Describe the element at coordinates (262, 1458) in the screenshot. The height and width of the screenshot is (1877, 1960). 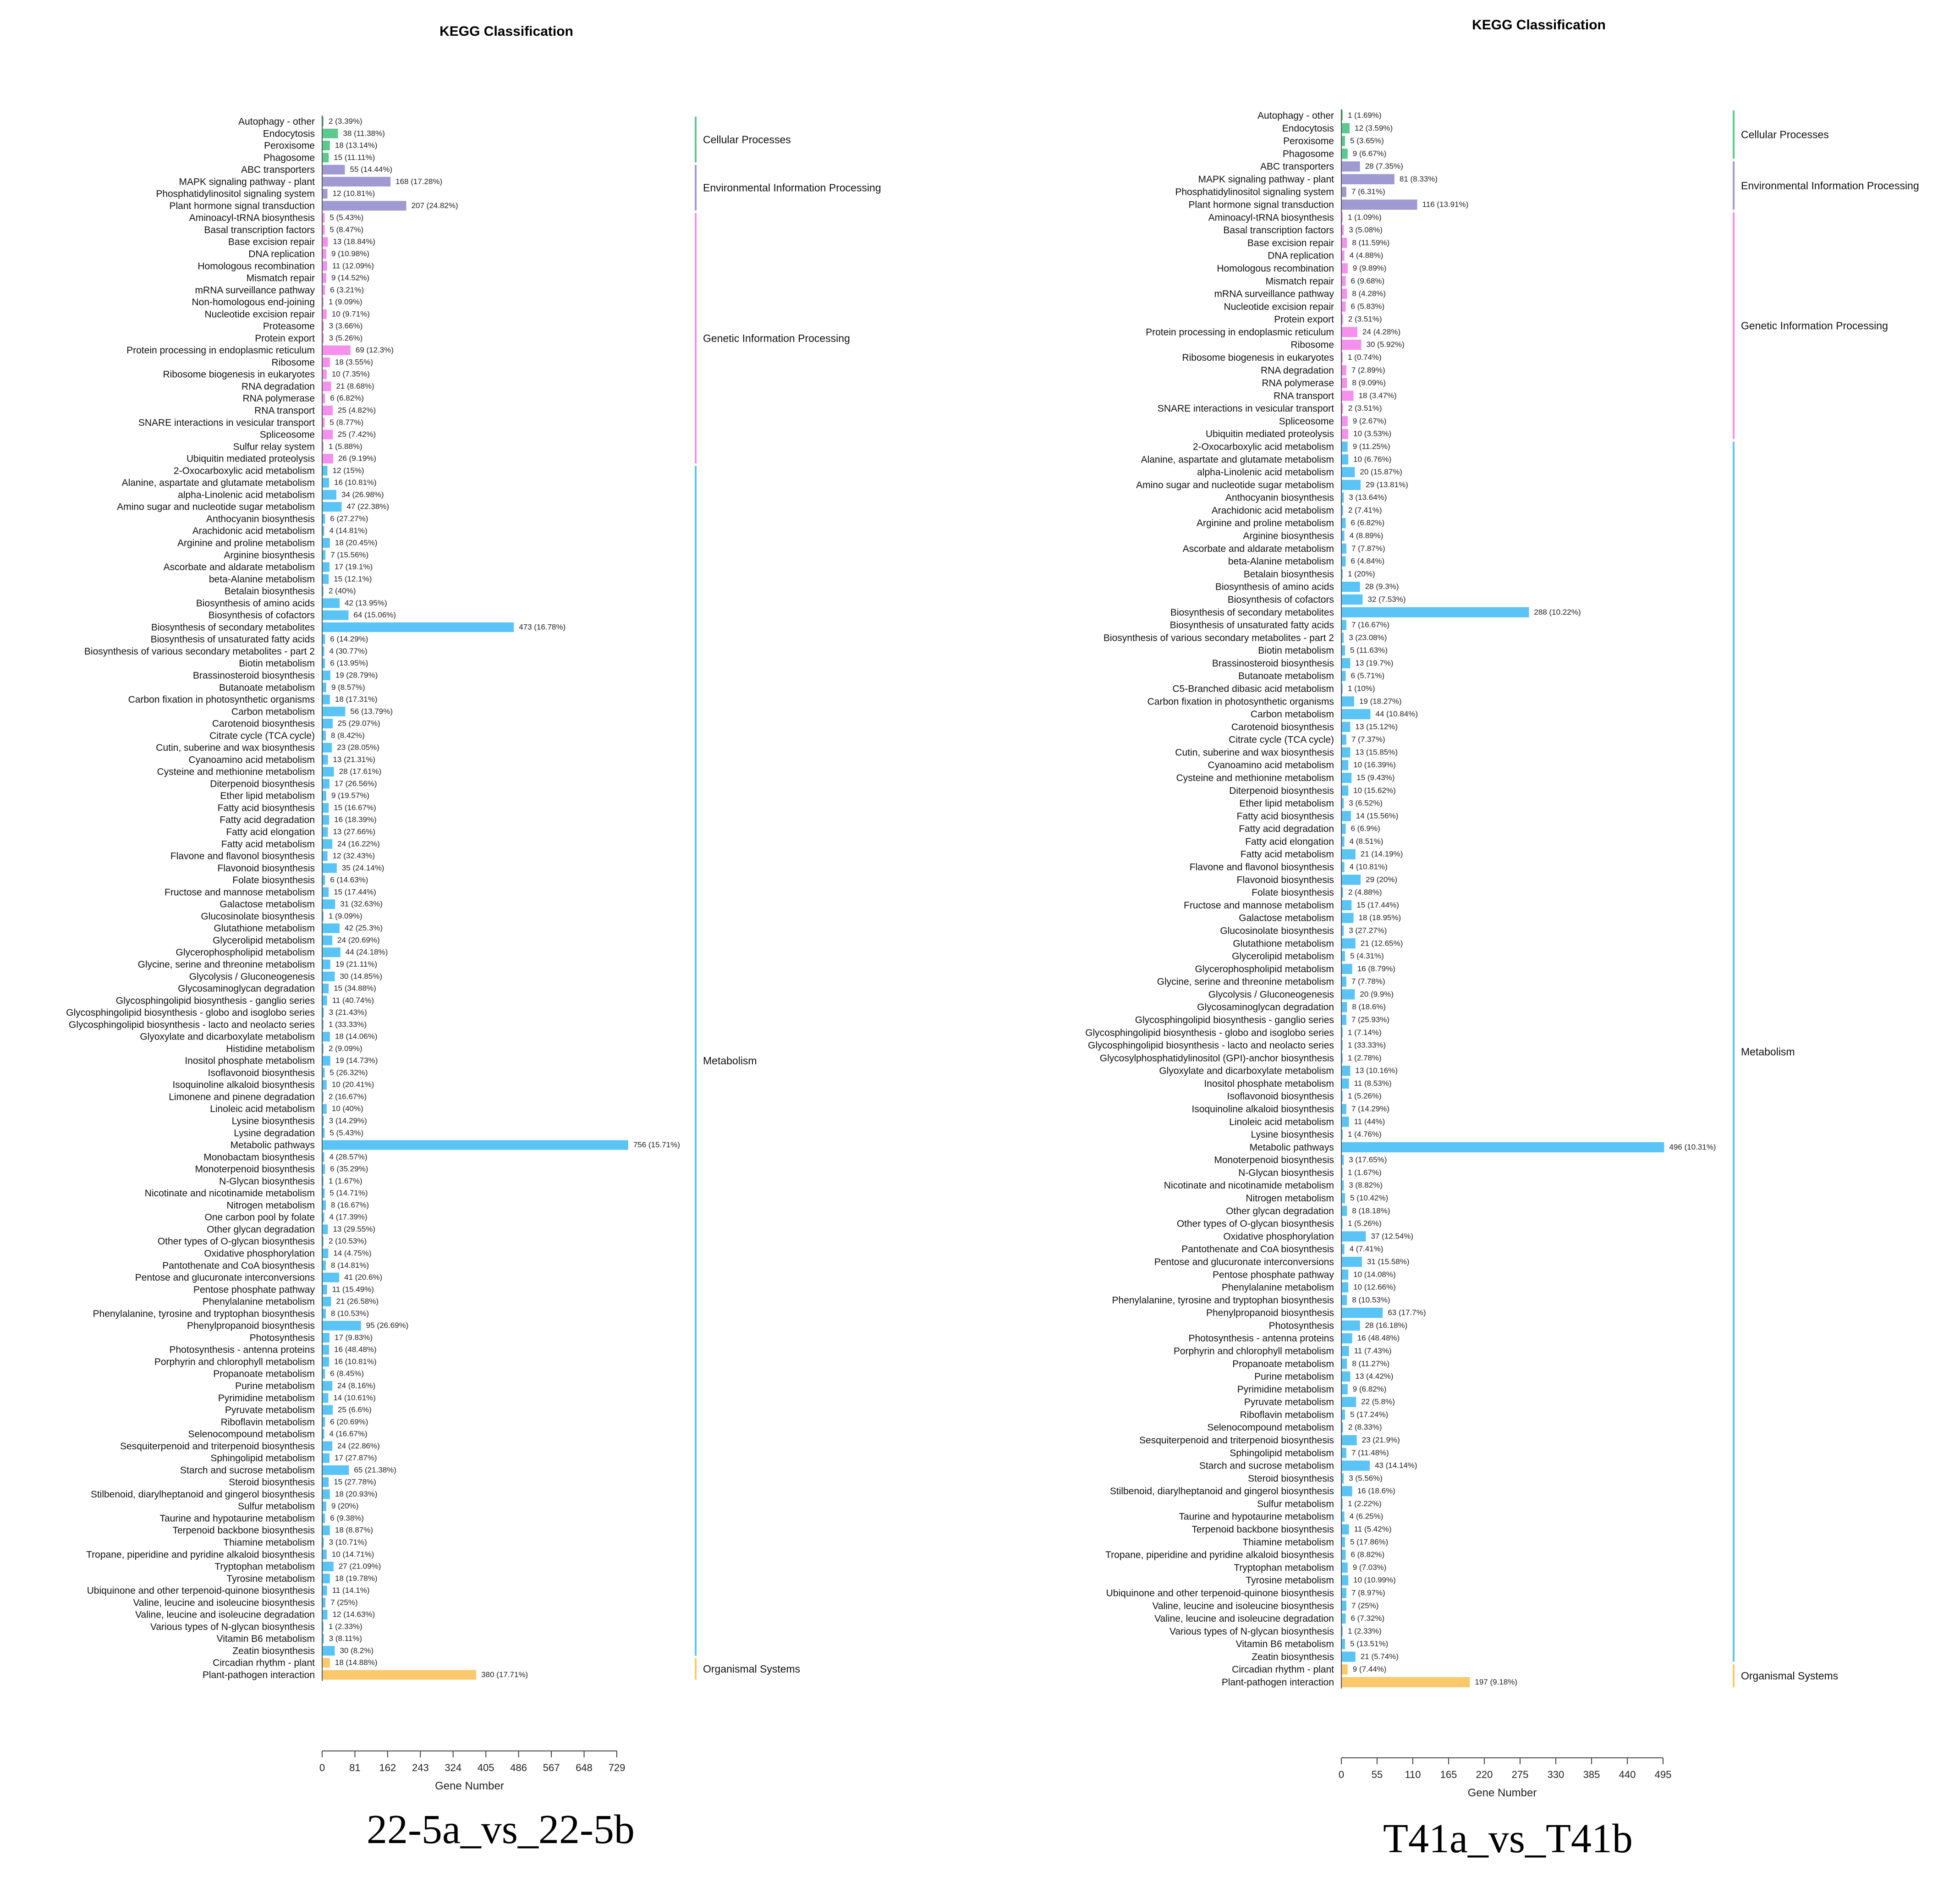
I see `category-label: Sphingolipid metabolism` at that location.